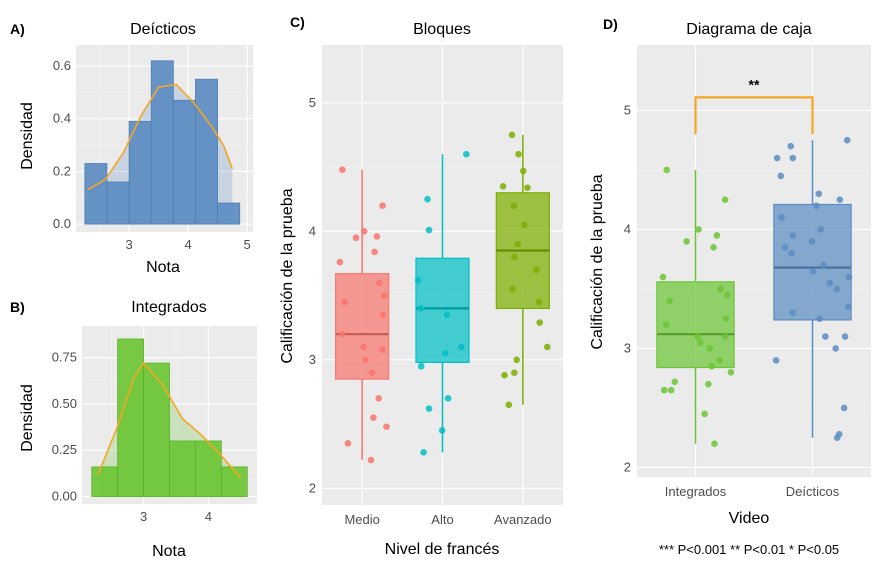  I want to click on panel-a-x-tick-label: 4, so click(187, 244).